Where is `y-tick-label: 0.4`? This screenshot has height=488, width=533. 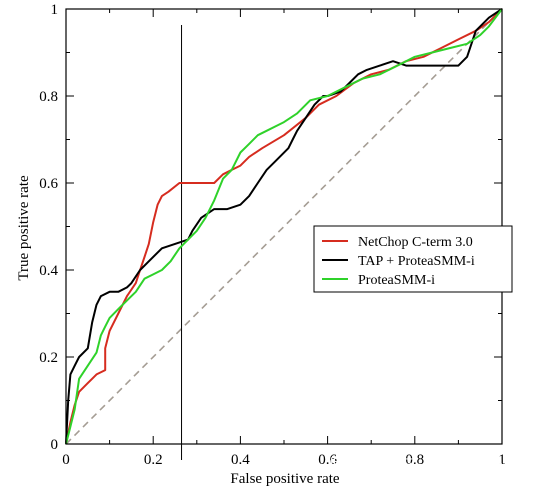
y-tick-label: 0.4 is located at coordinates (48, 271).